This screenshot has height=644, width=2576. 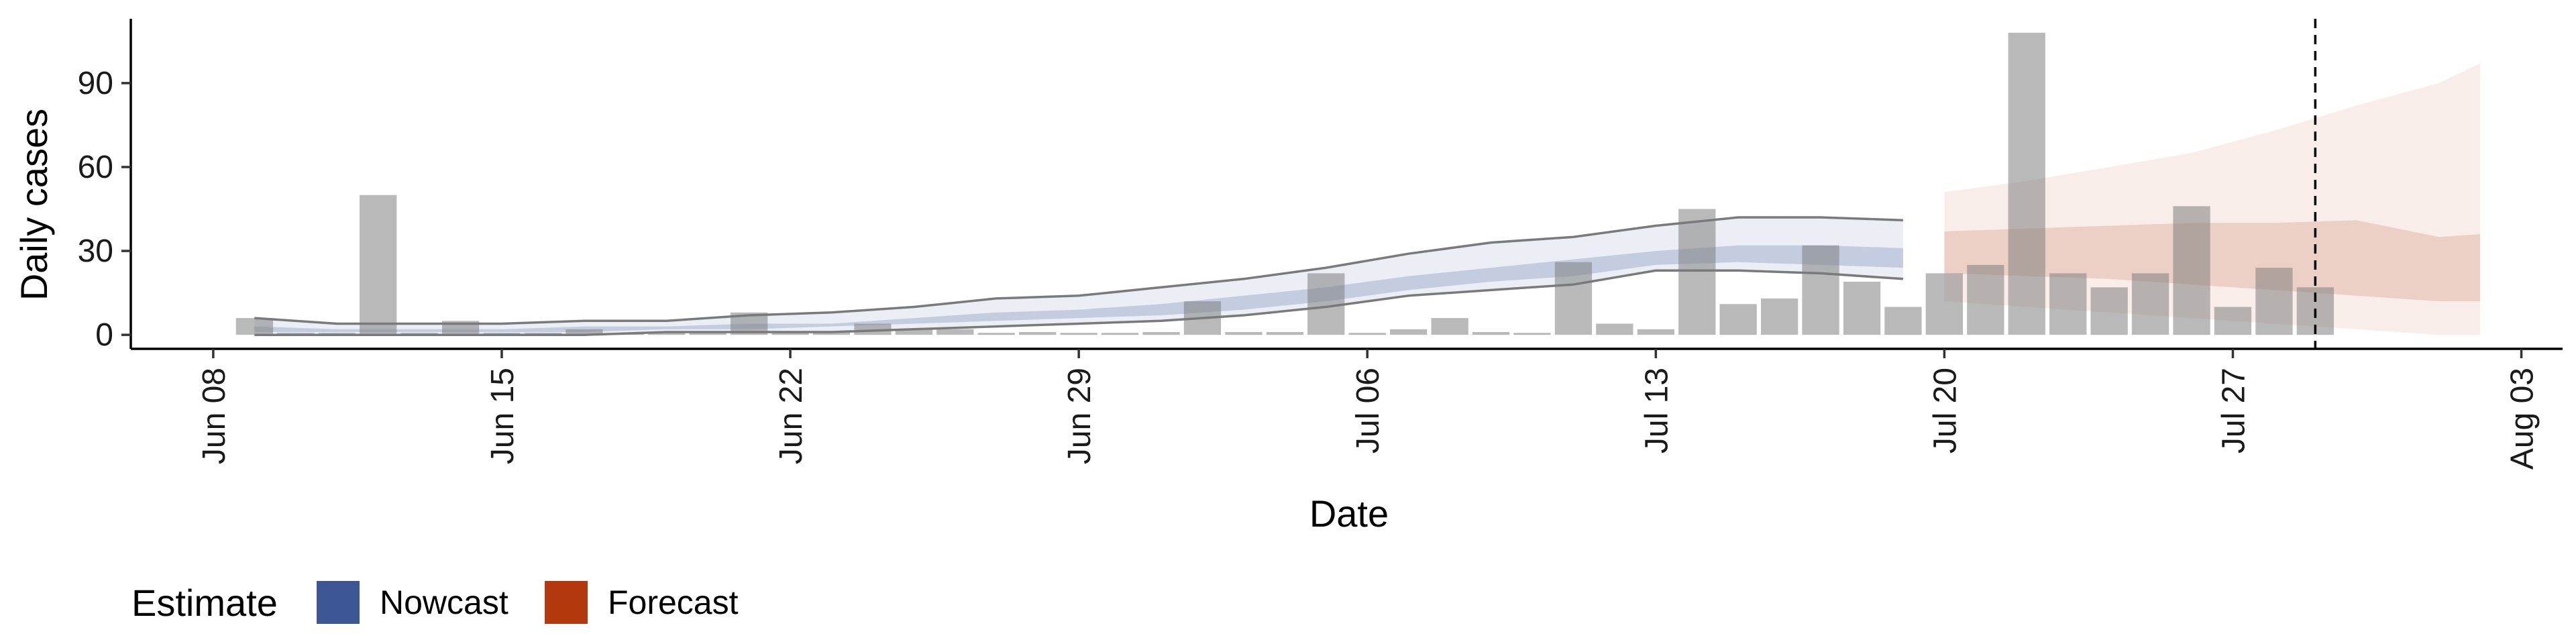 What do you see at coordinates (791, 416) in the screenshot?
I see `x-tick-label: Jun 22` at bounding box center [791, 416].